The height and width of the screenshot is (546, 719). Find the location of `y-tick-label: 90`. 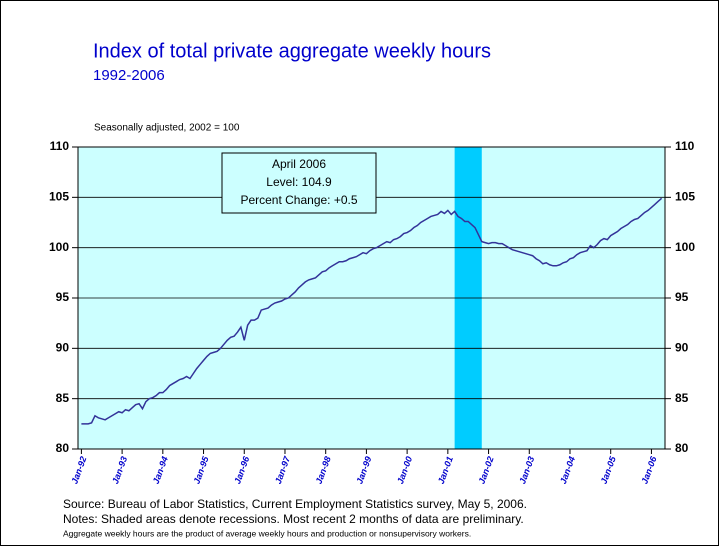

y-tick-label: 90 is located at coordinates (63, 348).